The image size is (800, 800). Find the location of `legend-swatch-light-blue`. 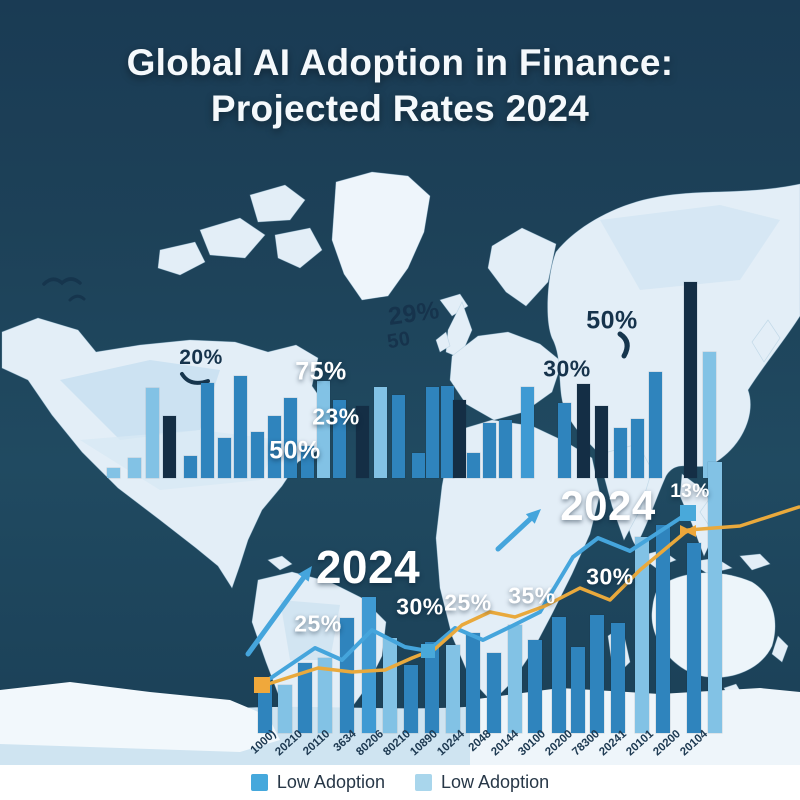

legend-swatch-light-blue is located at coordinates (423, 782).